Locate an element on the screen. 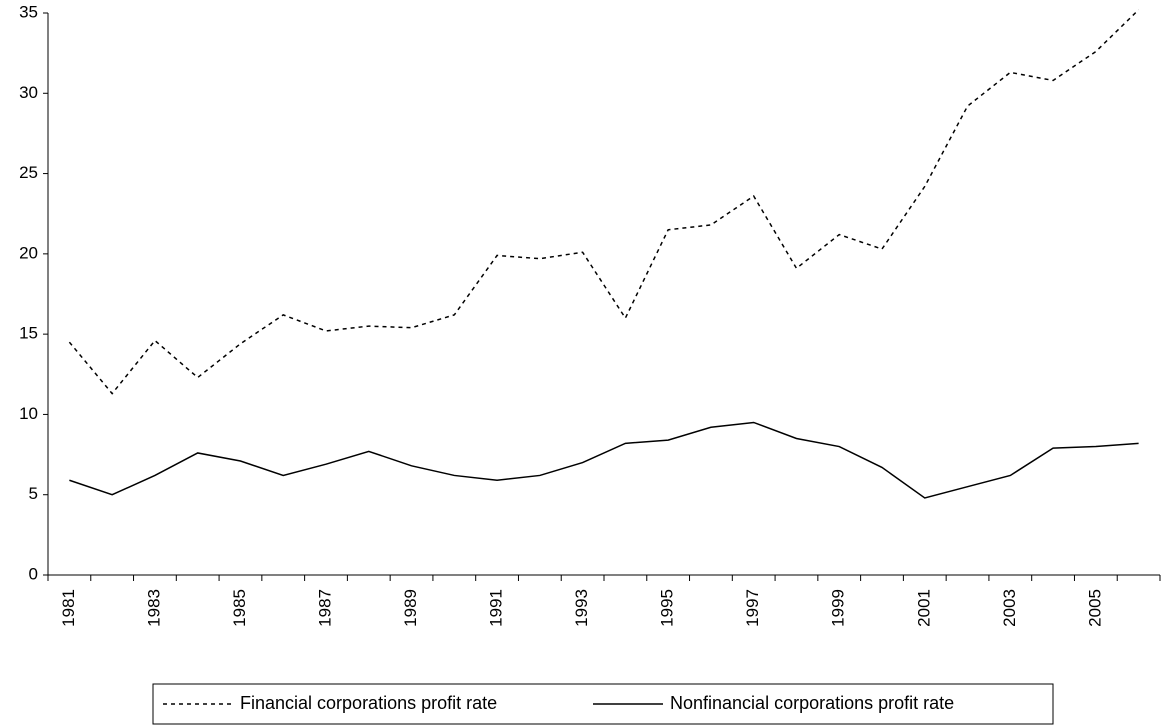 The height and width of the screenshot is (727, 1168). line-series is located at coordinates (604, 460).